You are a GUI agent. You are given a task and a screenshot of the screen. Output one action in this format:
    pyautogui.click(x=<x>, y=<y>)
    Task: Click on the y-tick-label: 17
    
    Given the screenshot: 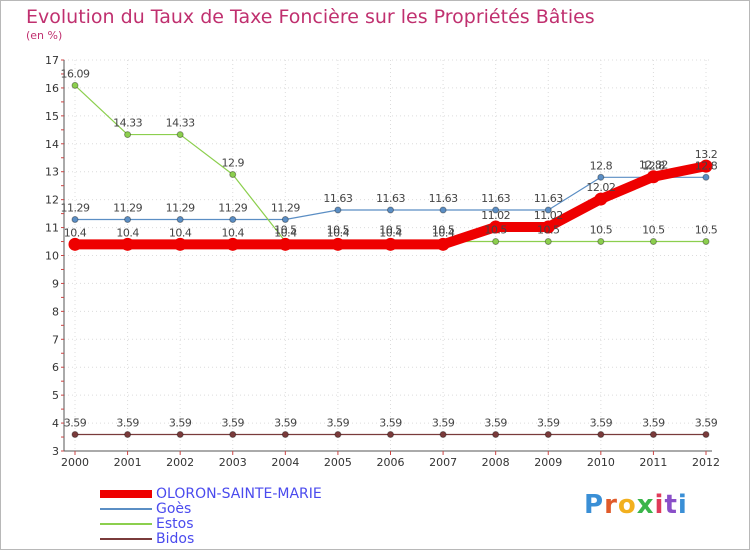 What is the action you would take?
    pyautogui.click(x=52, y=60)
    